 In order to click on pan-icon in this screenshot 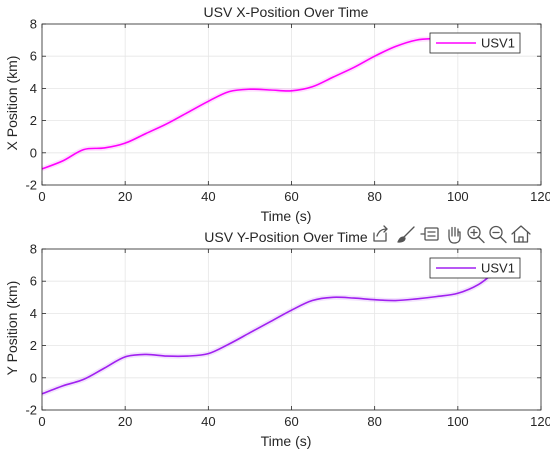, I will do `click(454, 234)`.